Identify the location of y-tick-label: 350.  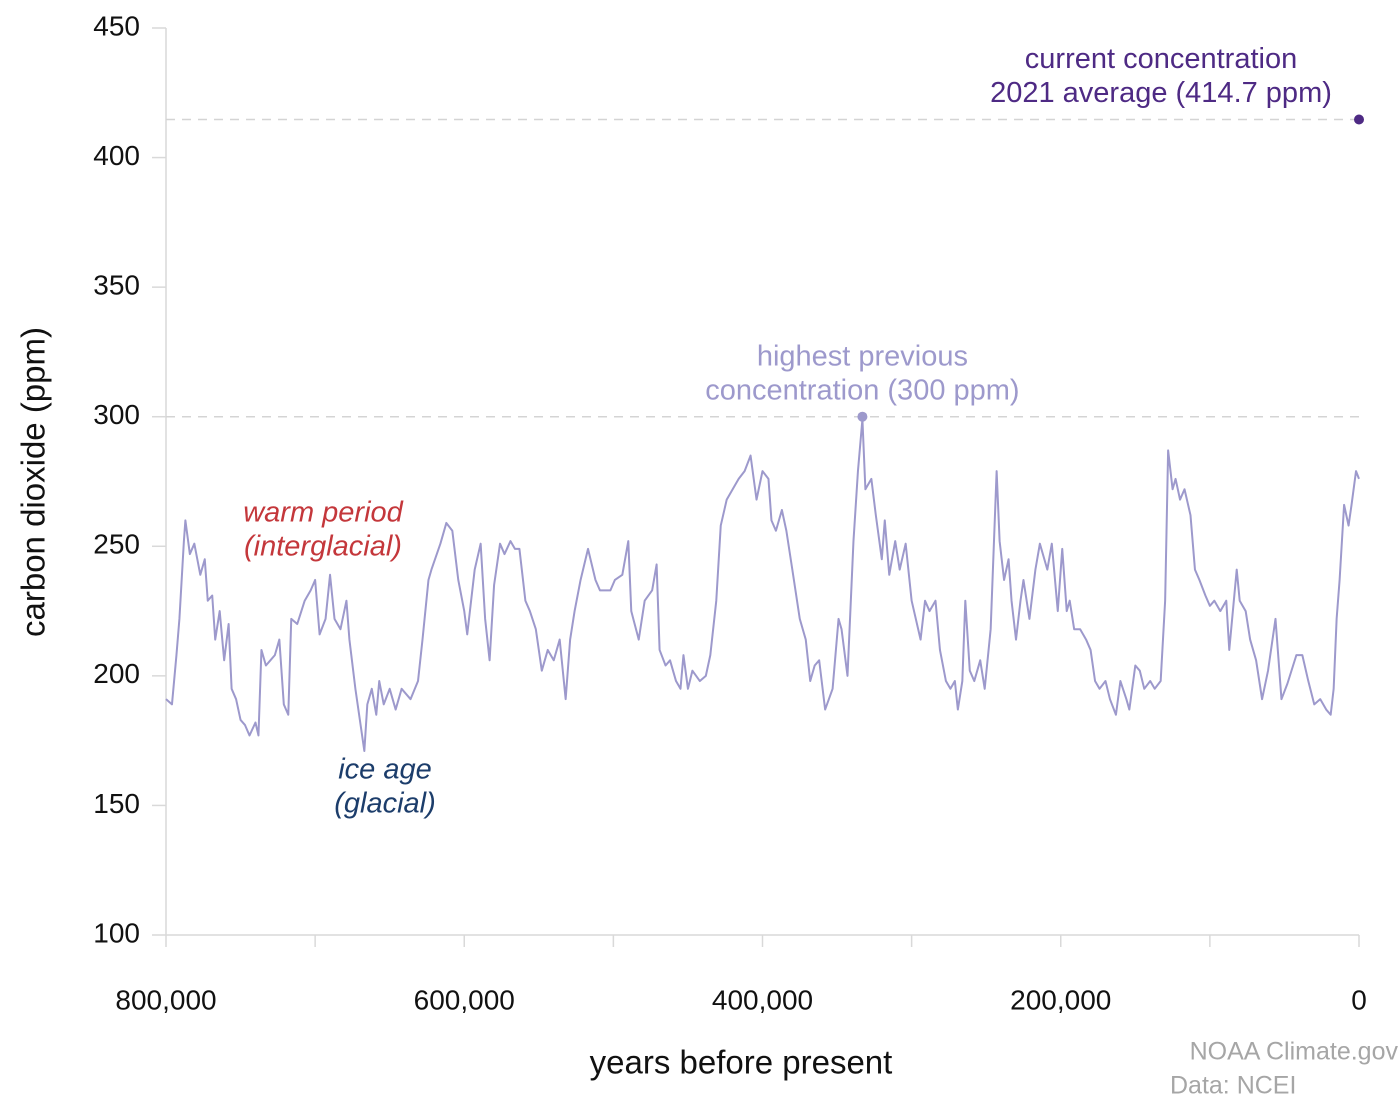
(116, 285).